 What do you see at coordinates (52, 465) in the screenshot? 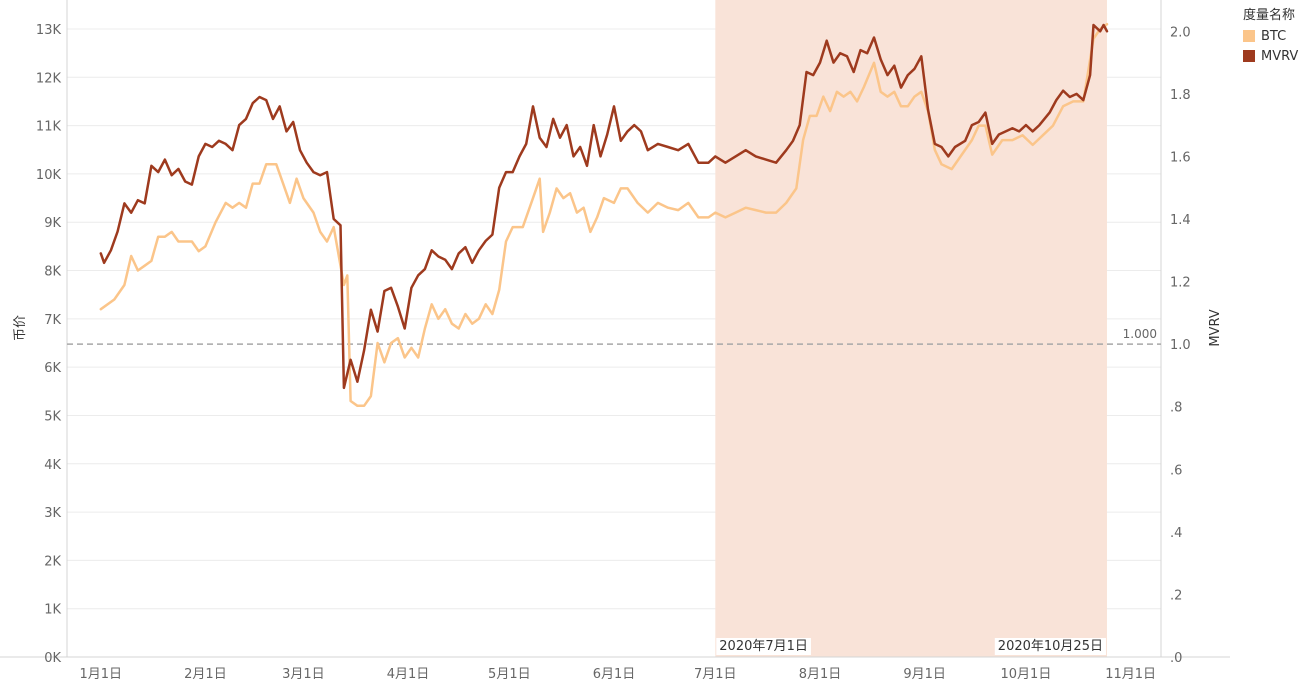
I see `left-tick-label: 4K` at bounding box center [52, 465].